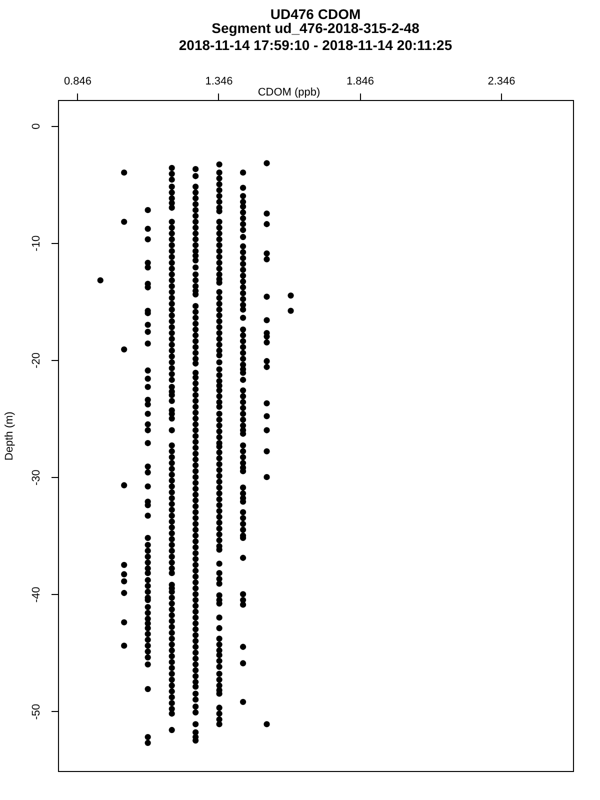  I want to click on y-axis-title: Depth (m), so click(10, 436).